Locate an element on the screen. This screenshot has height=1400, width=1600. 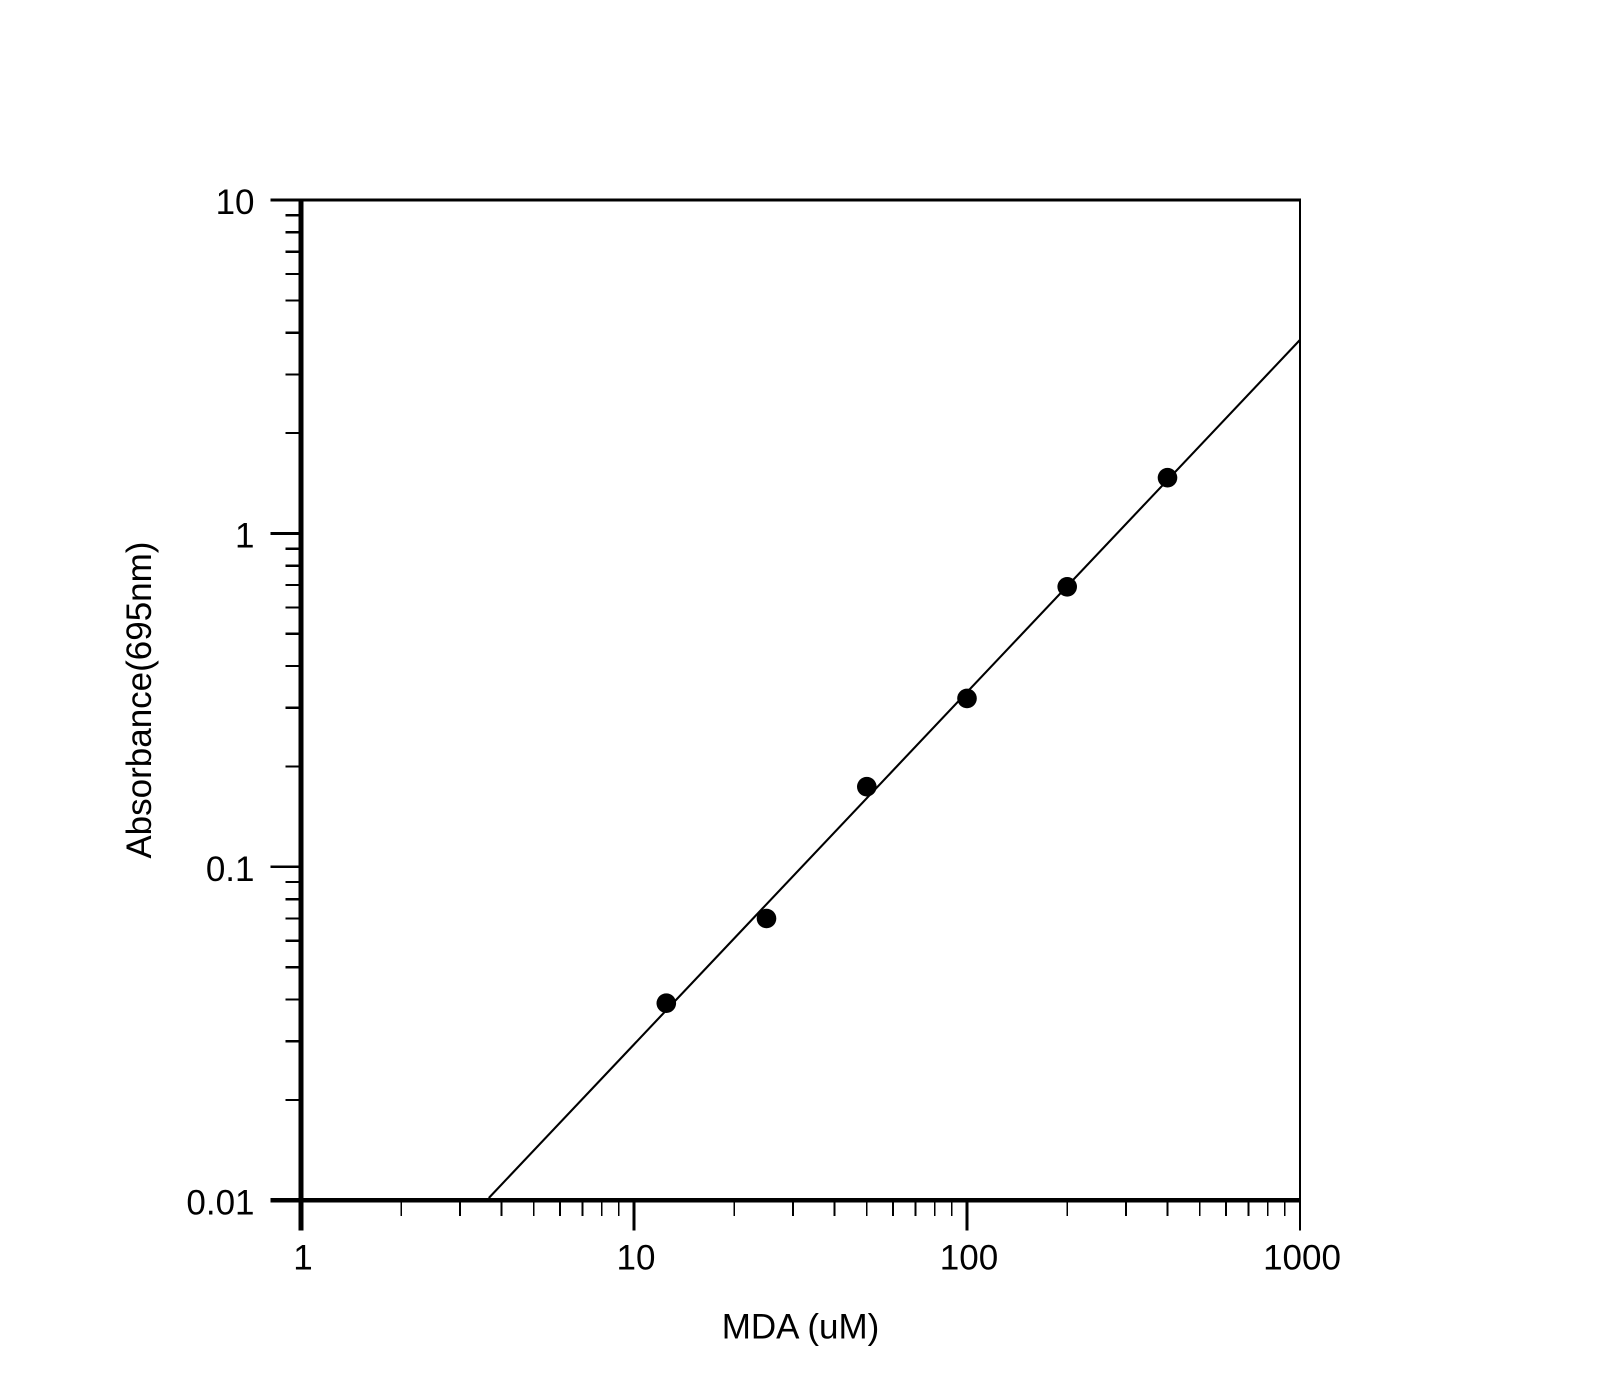
bottom-spine is located at coordinates (785, 1200).